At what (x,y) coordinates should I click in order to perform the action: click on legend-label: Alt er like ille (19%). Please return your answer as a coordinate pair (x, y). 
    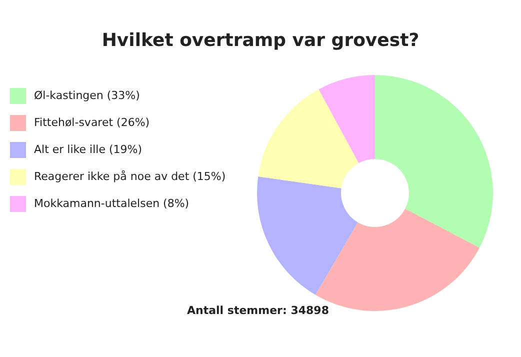
    Looking at the image, I should click on (88, 149).